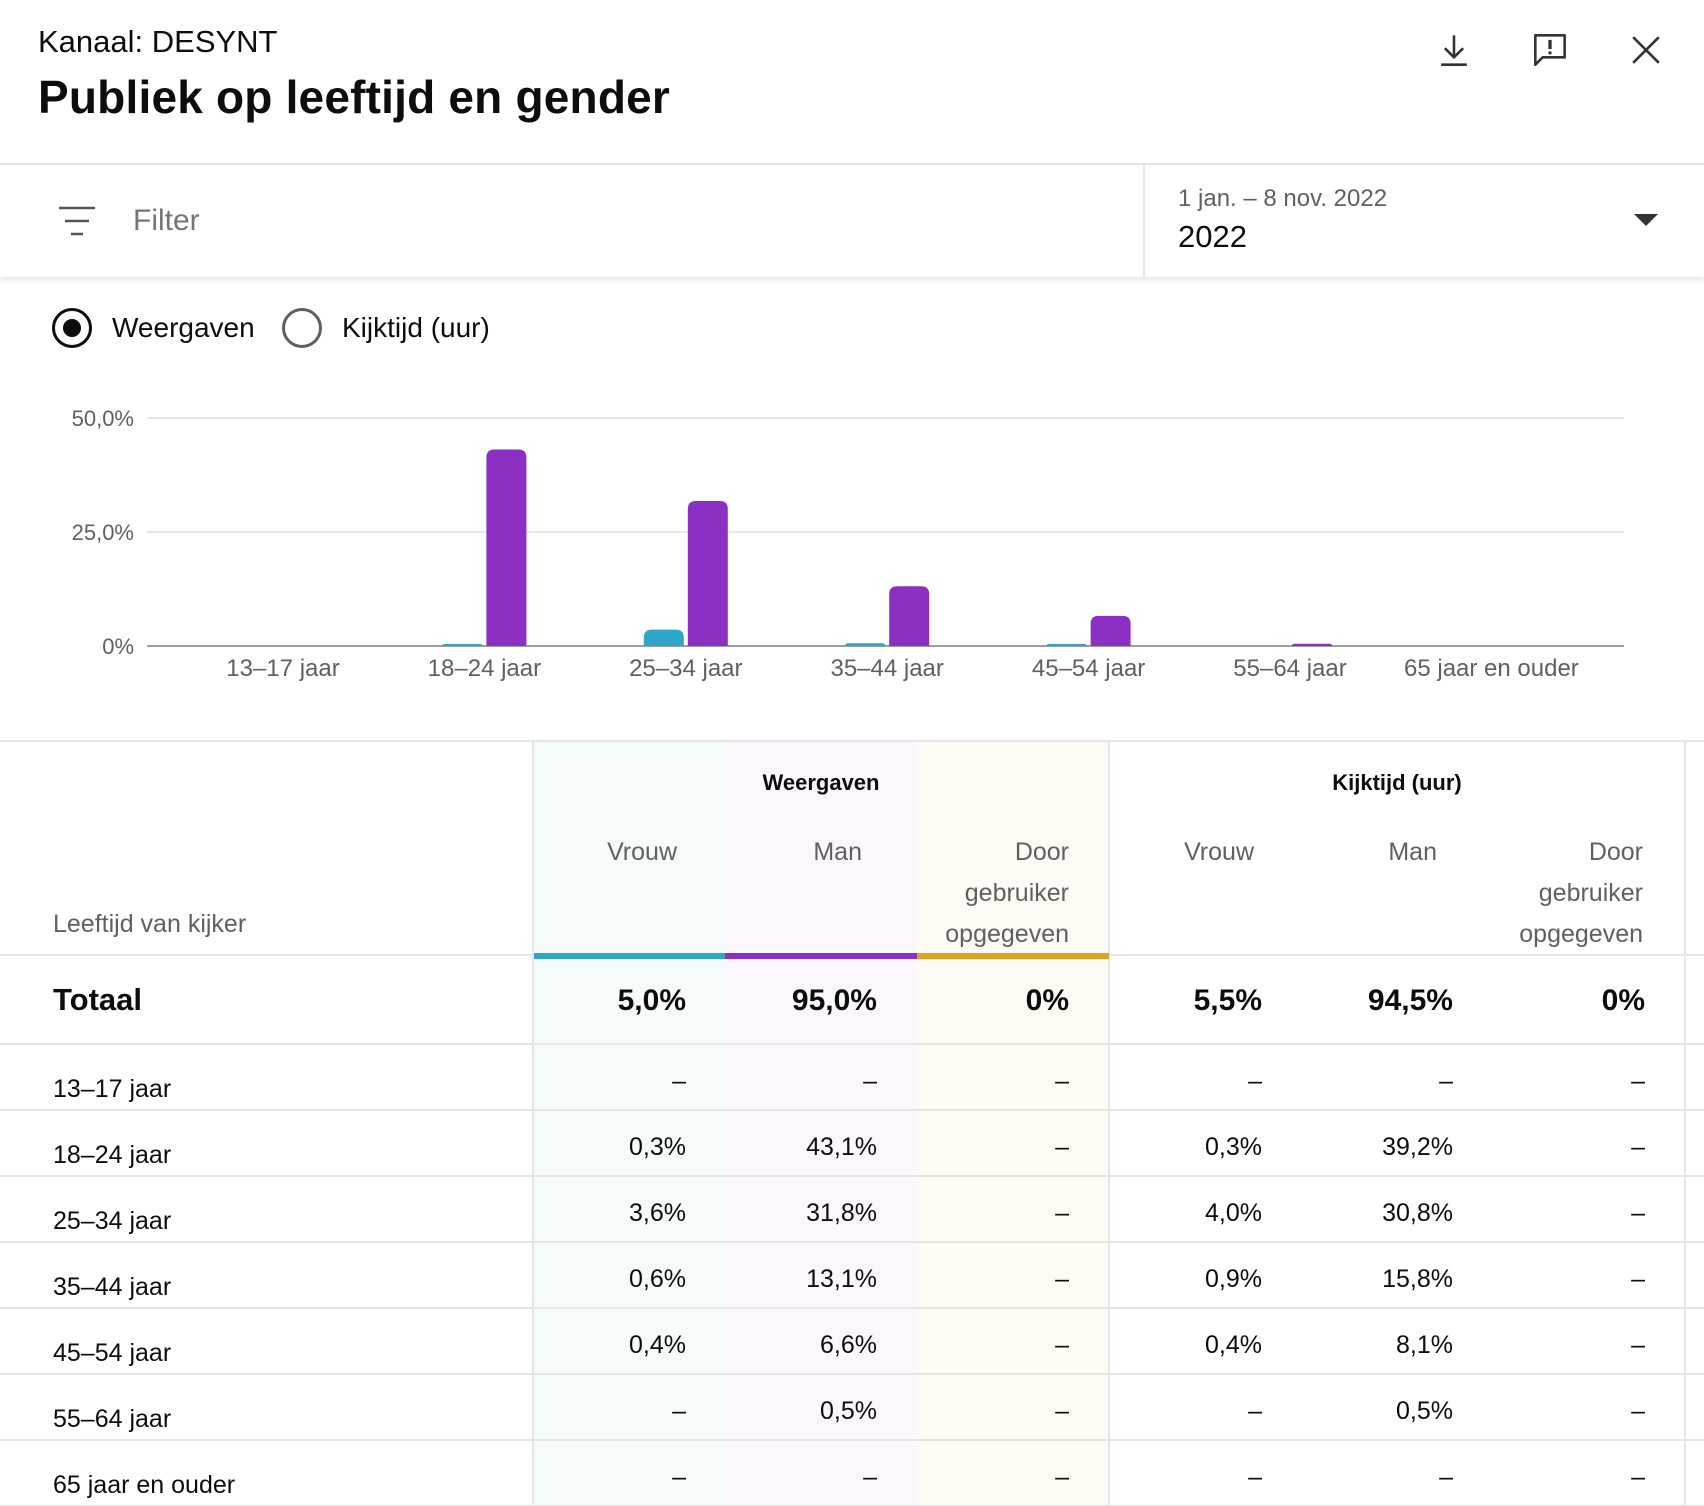  I want to click on date-range-label: 1 jan. – 8 nov. 2022, so click(1283, 198).